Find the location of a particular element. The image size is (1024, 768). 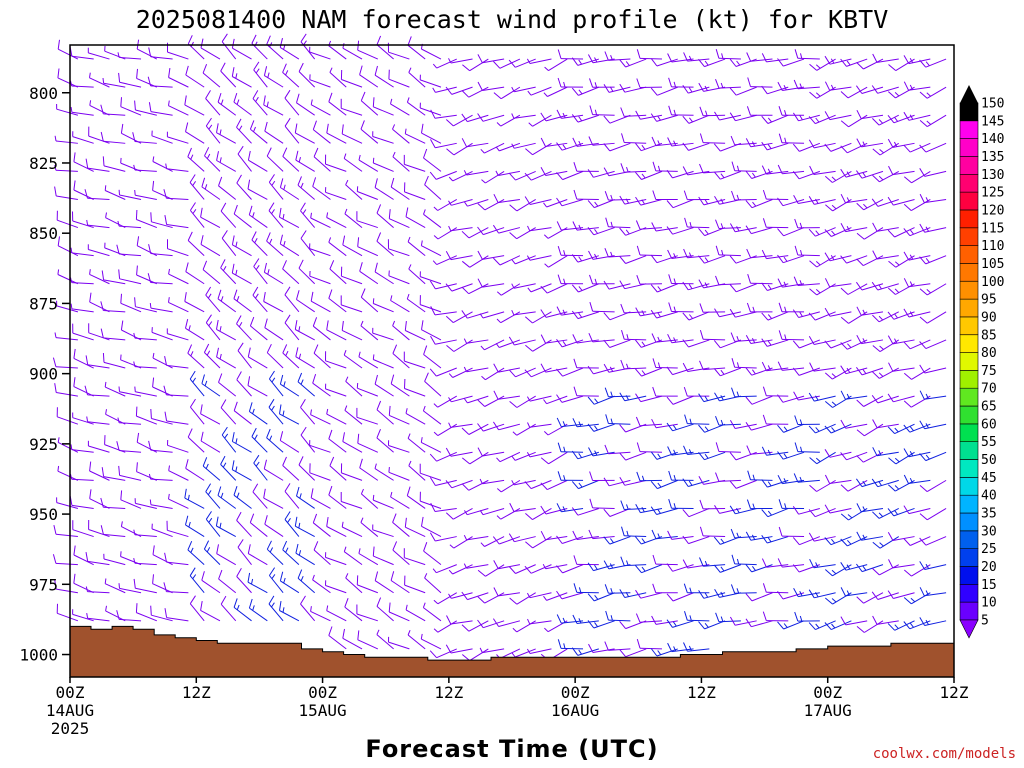

colorbar-label: 55 is located at coordinates (989, 442).